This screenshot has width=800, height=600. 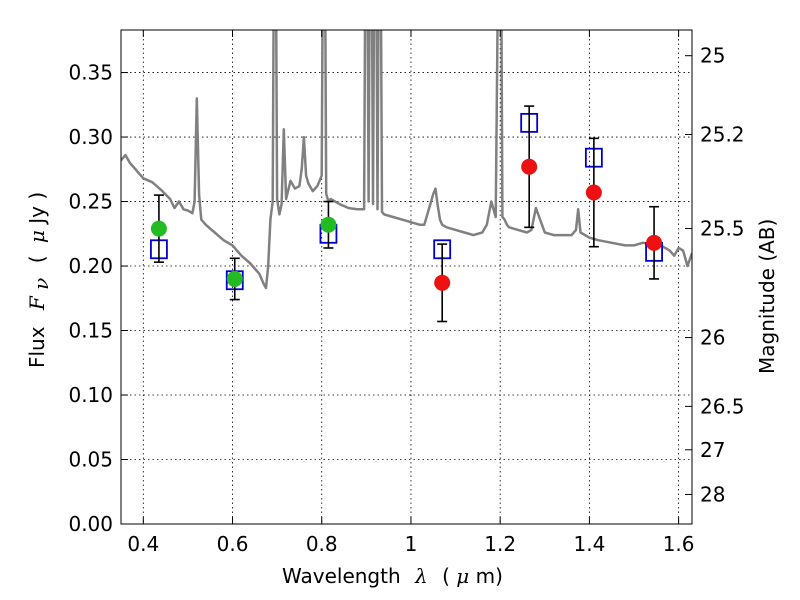 I want to click on y-tick-label: 0.30, so click(x=90, y=137).